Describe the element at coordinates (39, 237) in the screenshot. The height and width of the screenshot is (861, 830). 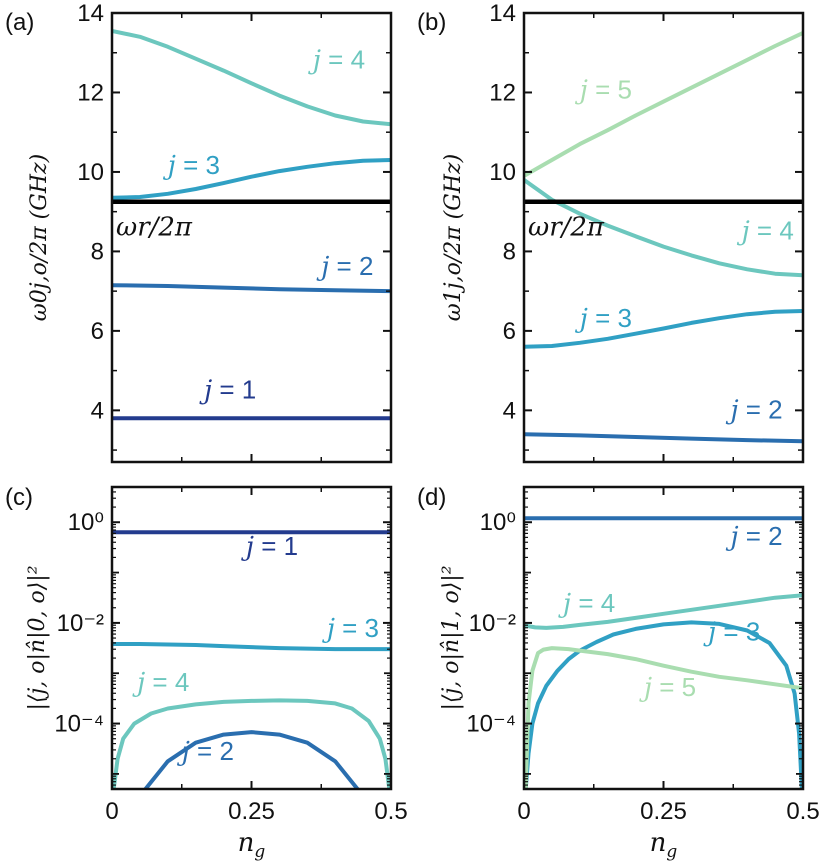
I see `y-axis-label: ω0j,o/2π (GHz)` at that location.